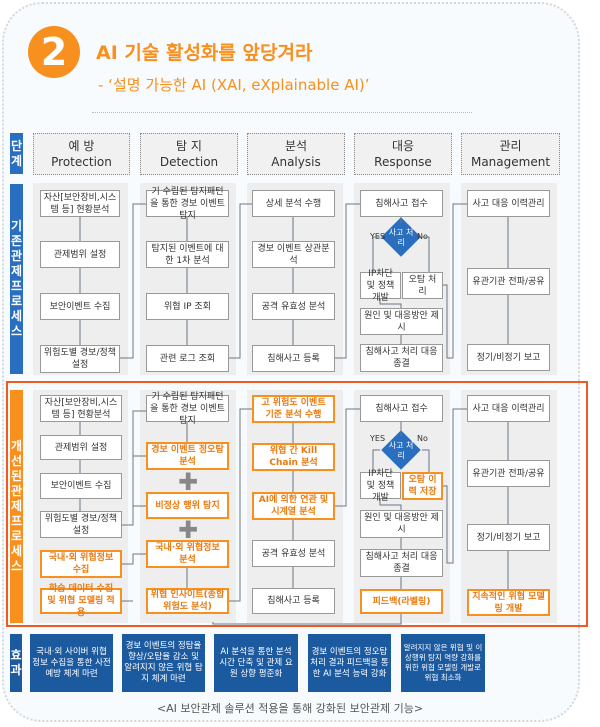  Describe the element at coordinates (81, 146) in the screenshot. I see `stage-ko: 예 방` at that location.